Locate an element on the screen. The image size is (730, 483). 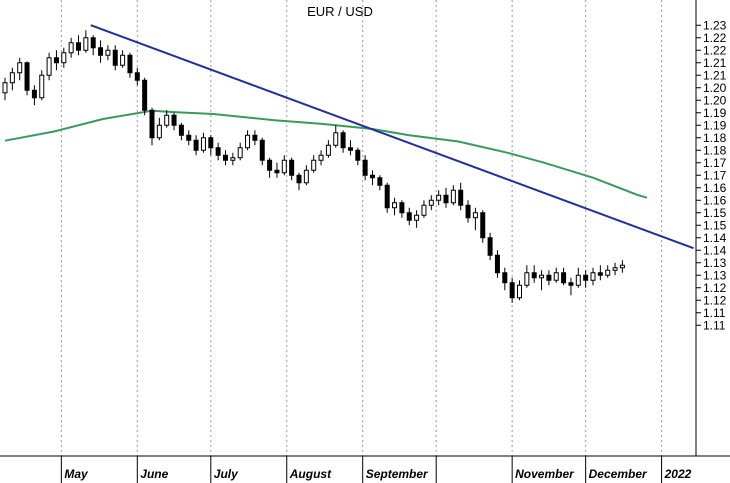
x-tick-label: December is located at coordinates (618, 474).